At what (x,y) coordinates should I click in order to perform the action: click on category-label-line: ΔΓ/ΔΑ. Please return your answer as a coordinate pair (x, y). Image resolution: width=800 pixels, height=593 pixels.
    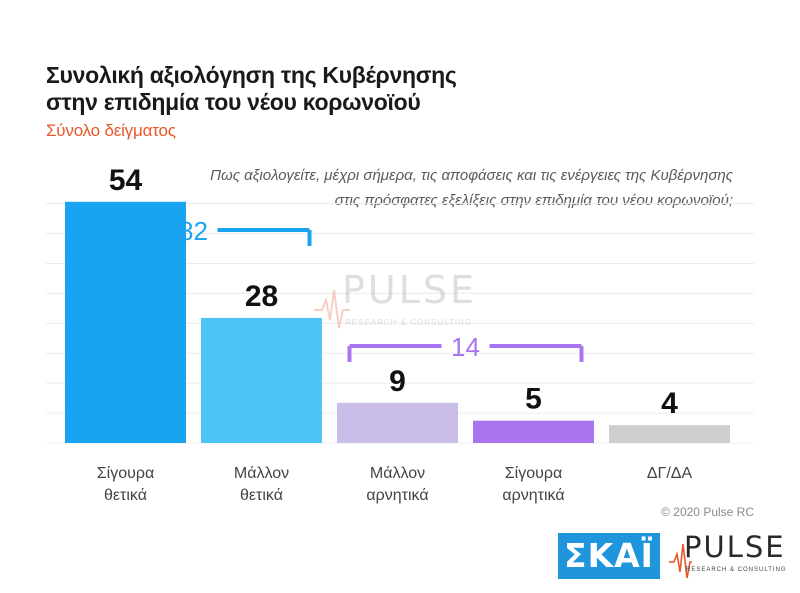
    Looking at the image, I should click on (670, 473).